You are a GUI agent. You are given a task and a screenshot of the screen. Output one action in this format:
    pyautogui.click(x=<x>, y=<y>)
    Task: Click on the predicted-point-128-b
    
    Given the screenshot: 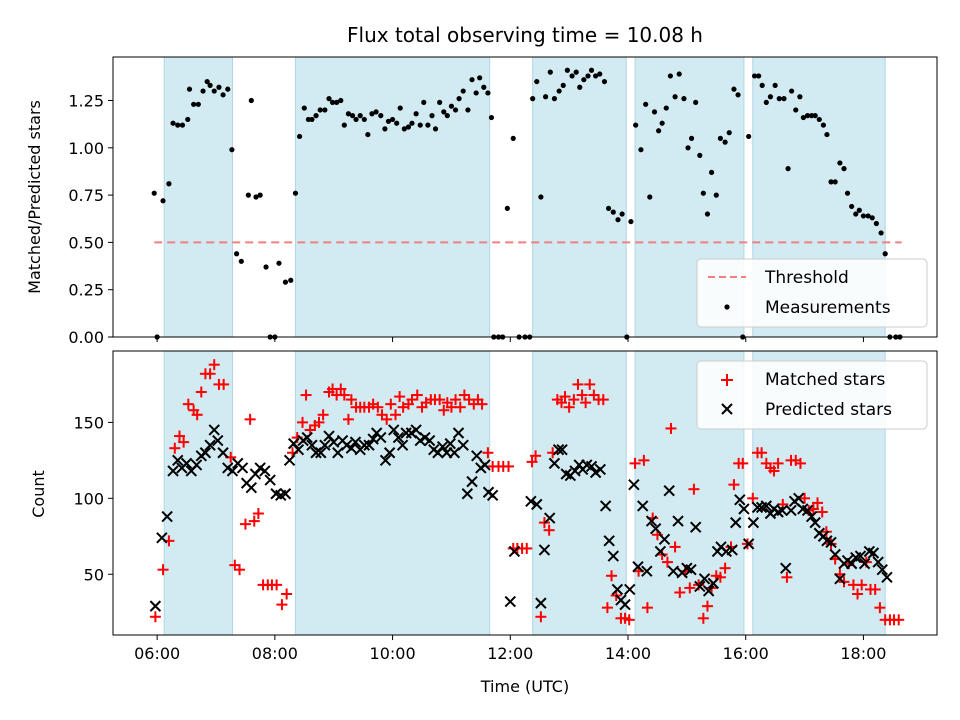 What is the action you would take?
    pyautogui.click(x=748, y=544)
    